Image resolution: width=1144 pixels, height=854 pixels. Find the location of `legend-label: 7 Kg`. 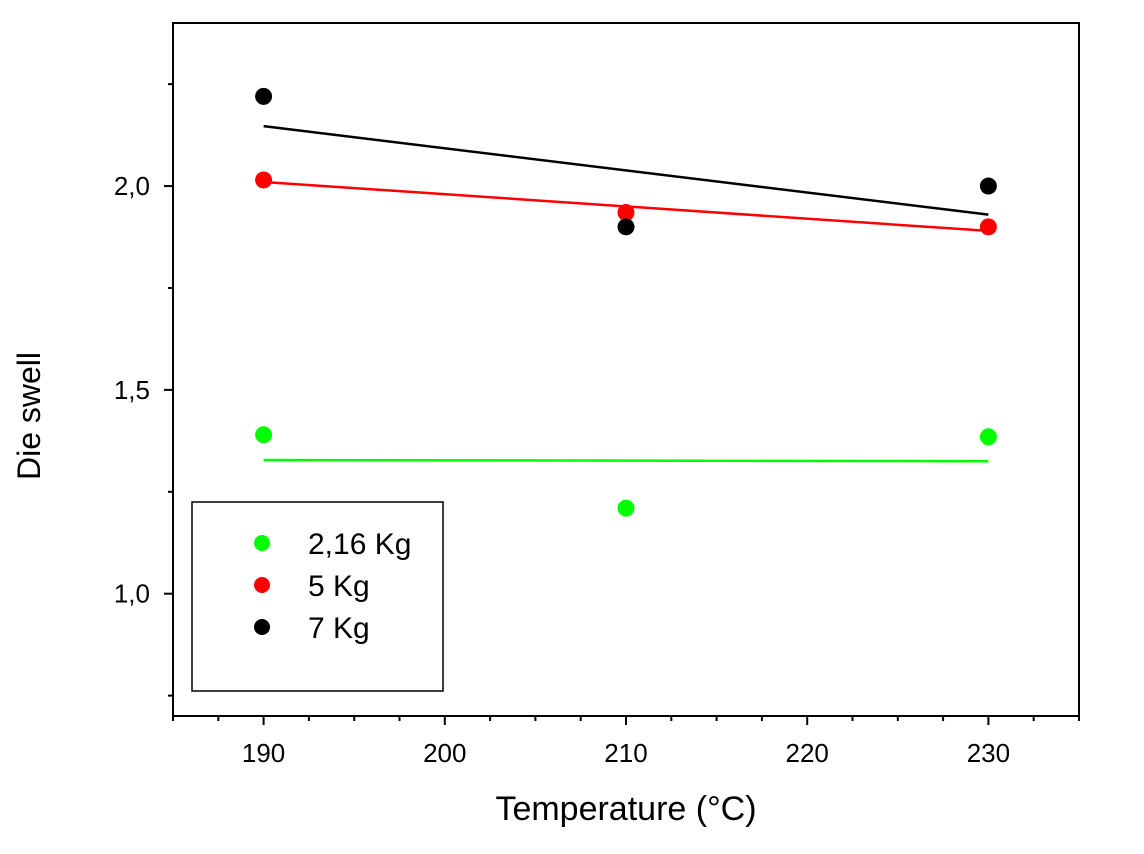

legend-label: 7 Kg is located at coordinates (339, 628).